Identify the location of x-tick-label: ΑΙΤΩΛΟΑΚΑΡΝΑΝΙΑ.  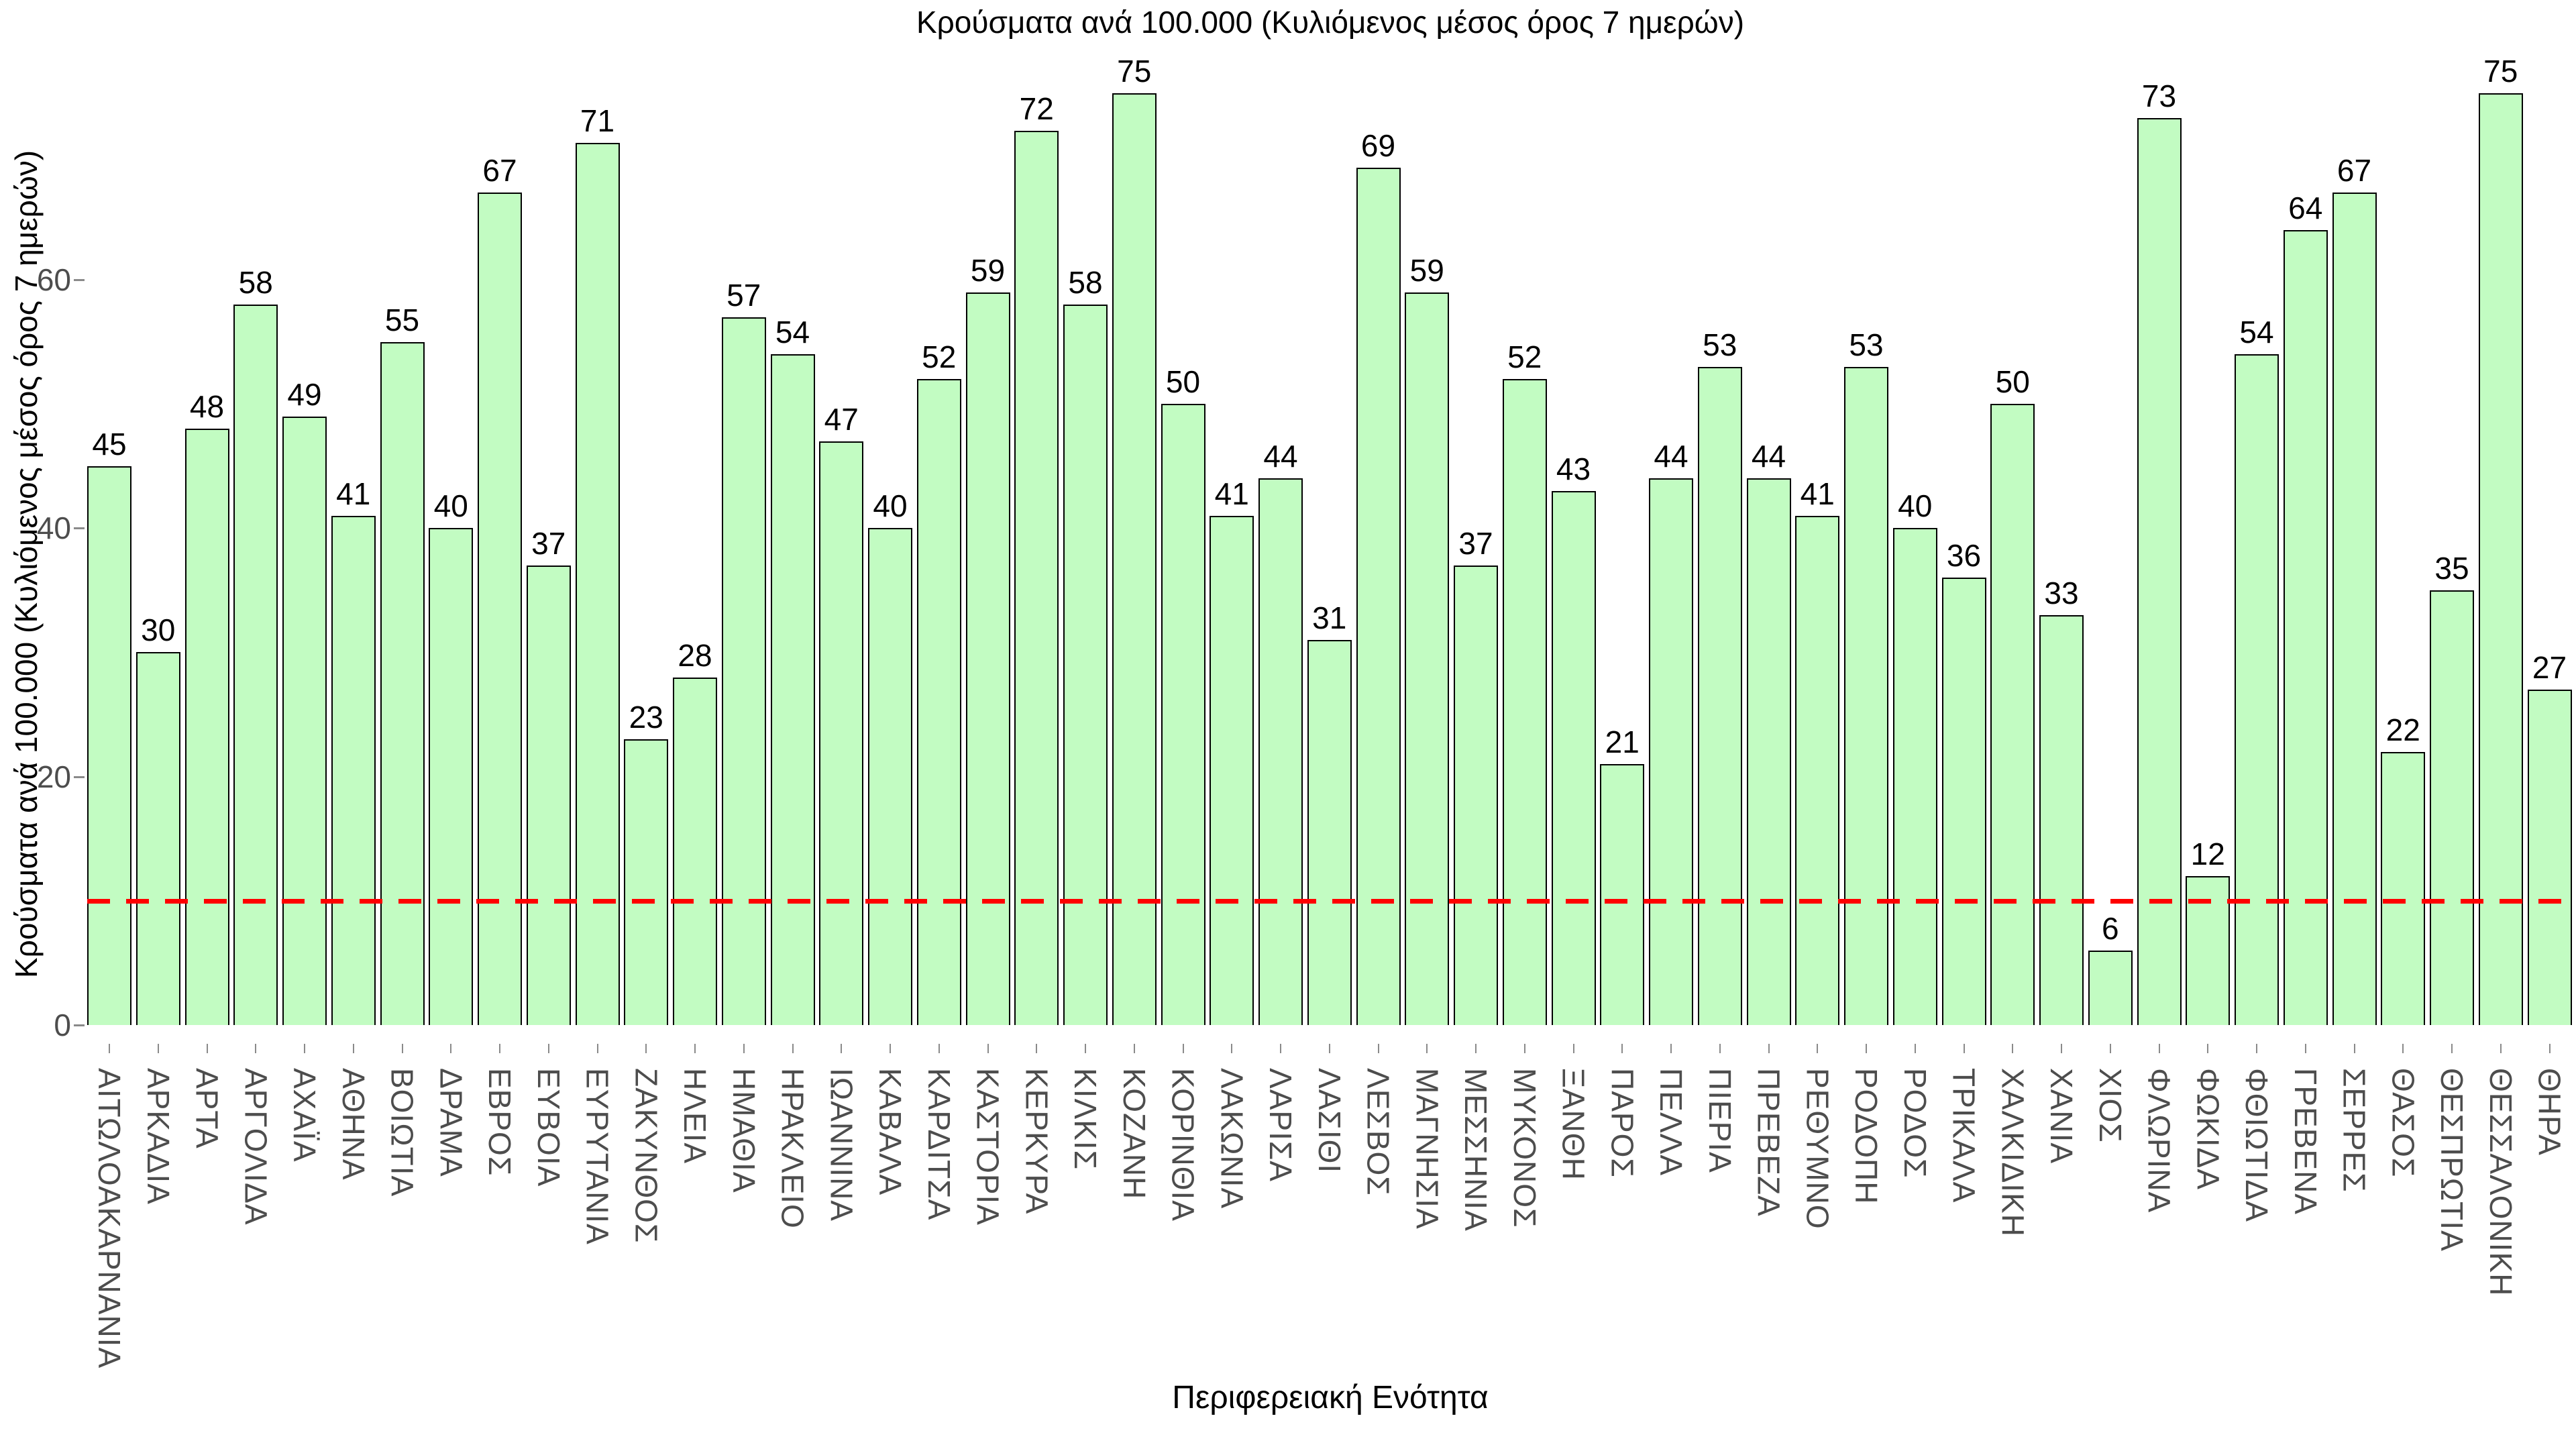
(109, 1218).